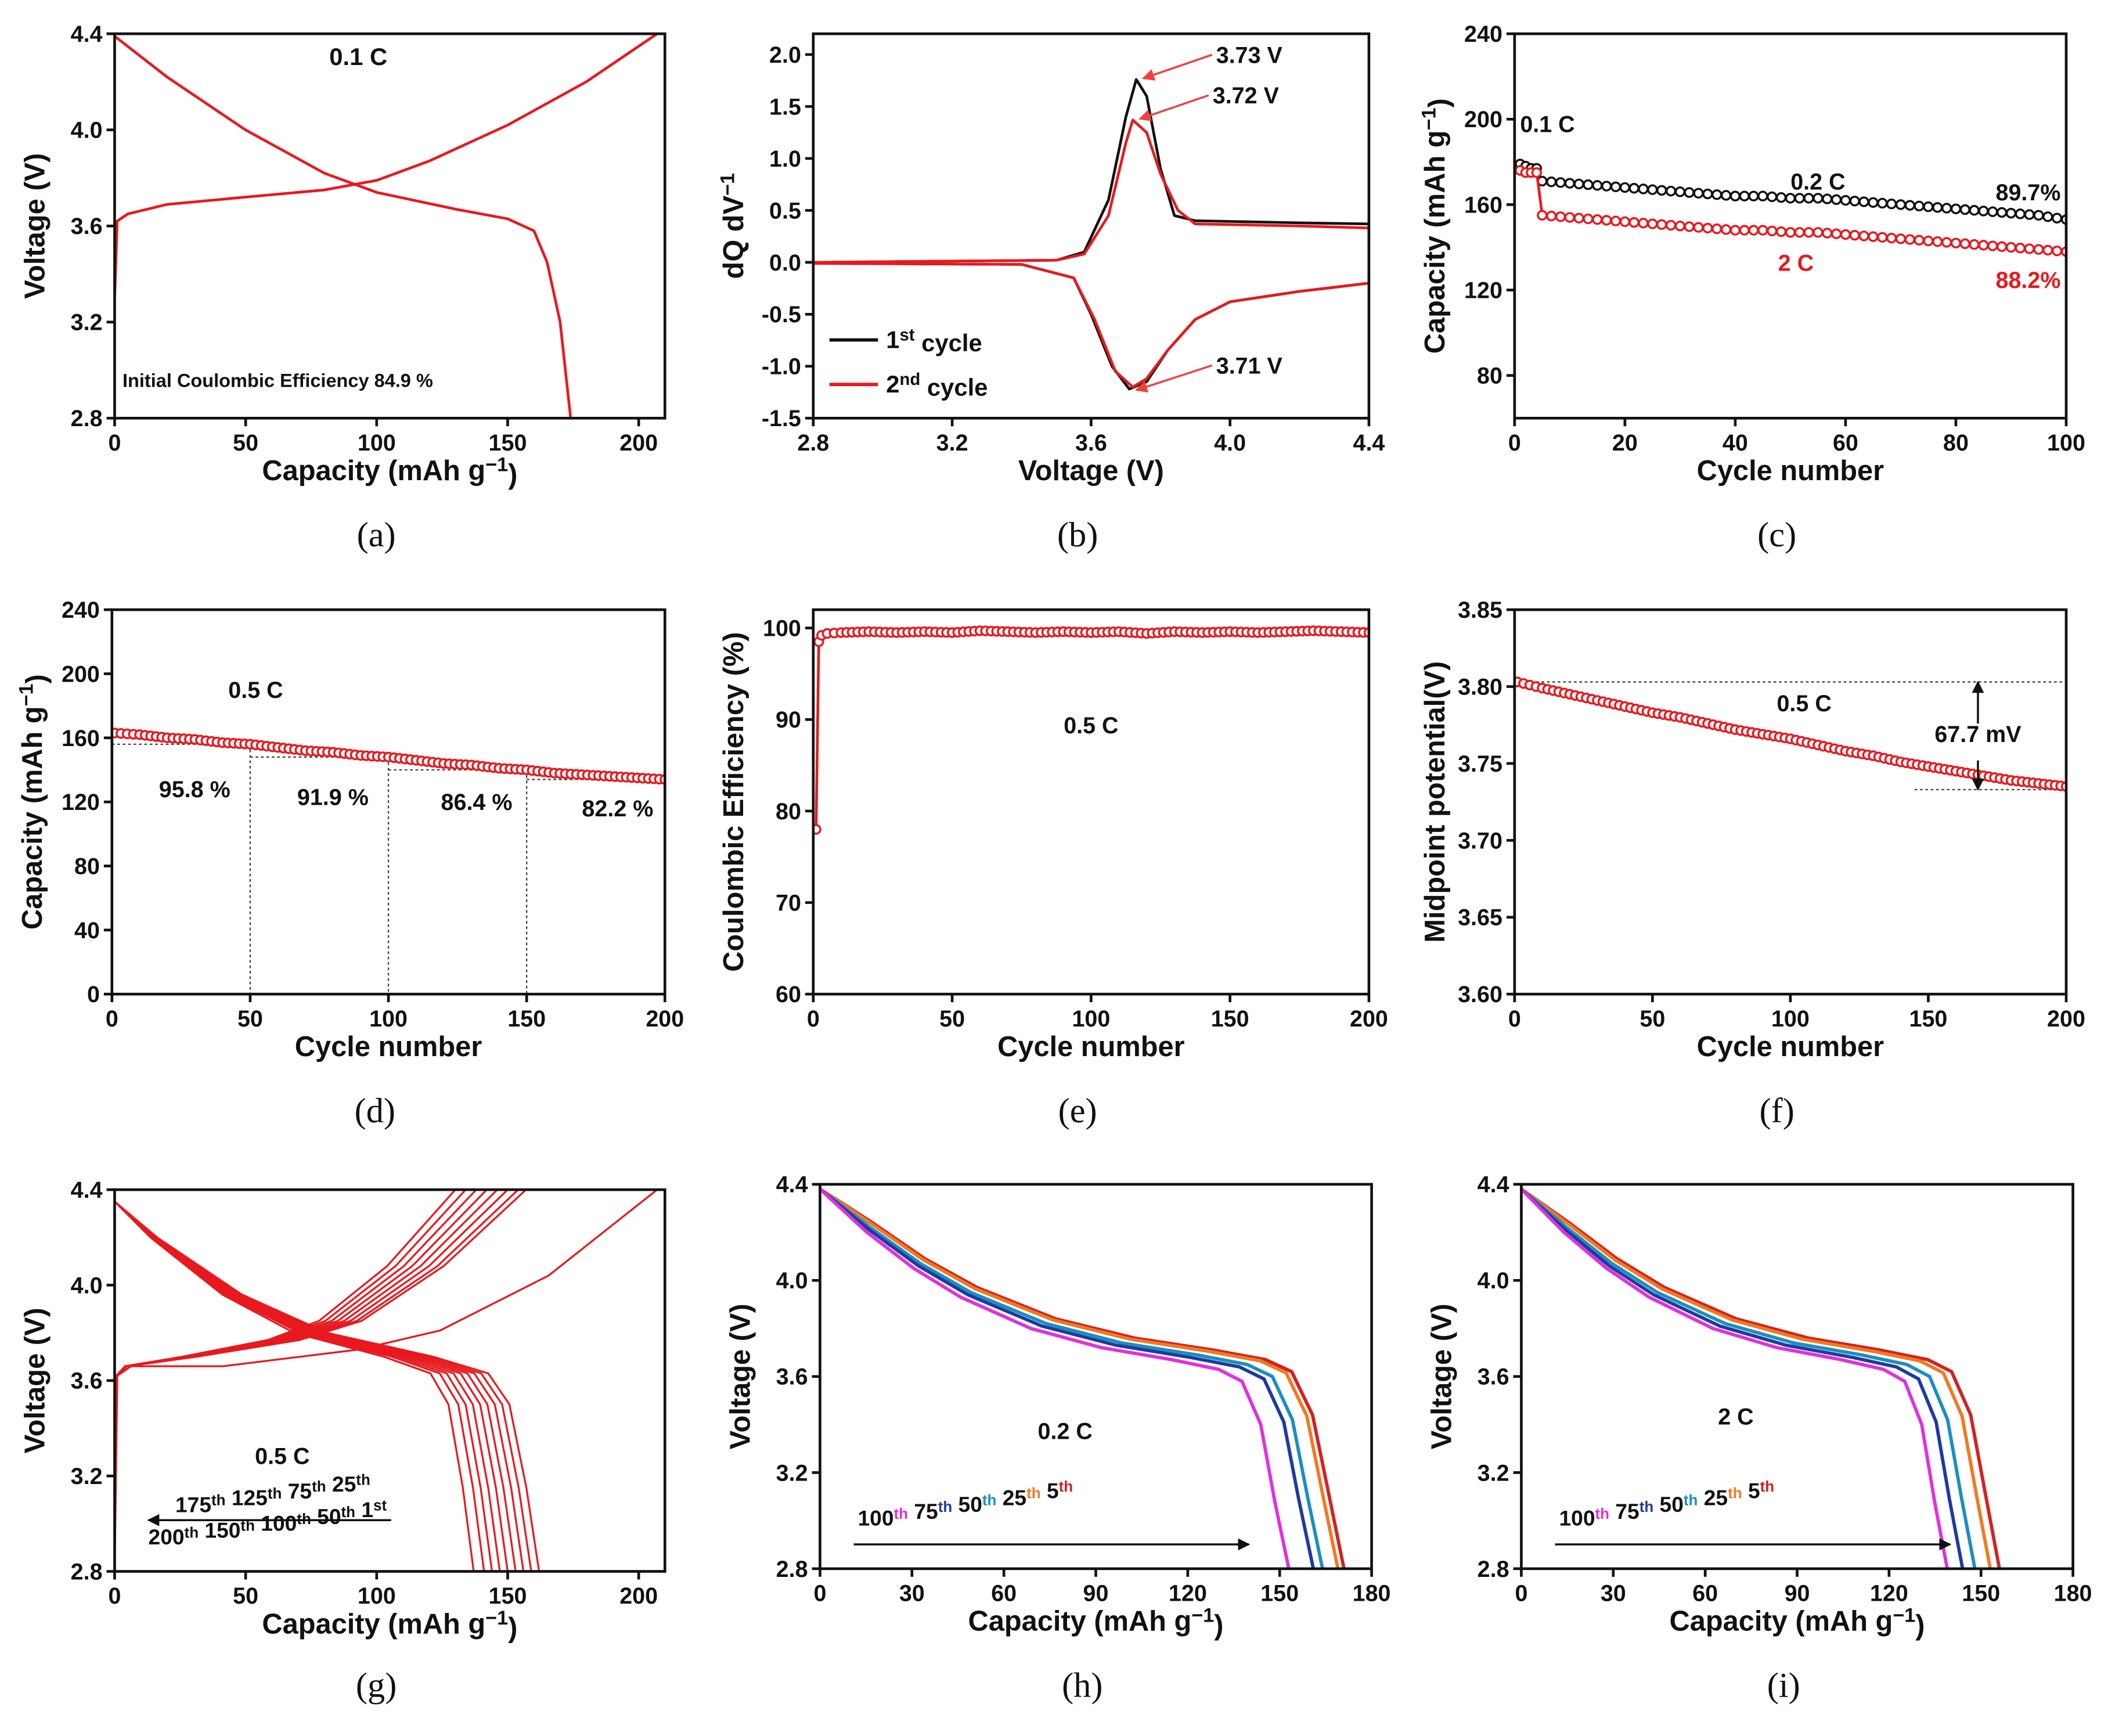  Describe the element at coordinates (1091, 726) in the screenshot. I see `annotation-label: 0.5 C` at that location.